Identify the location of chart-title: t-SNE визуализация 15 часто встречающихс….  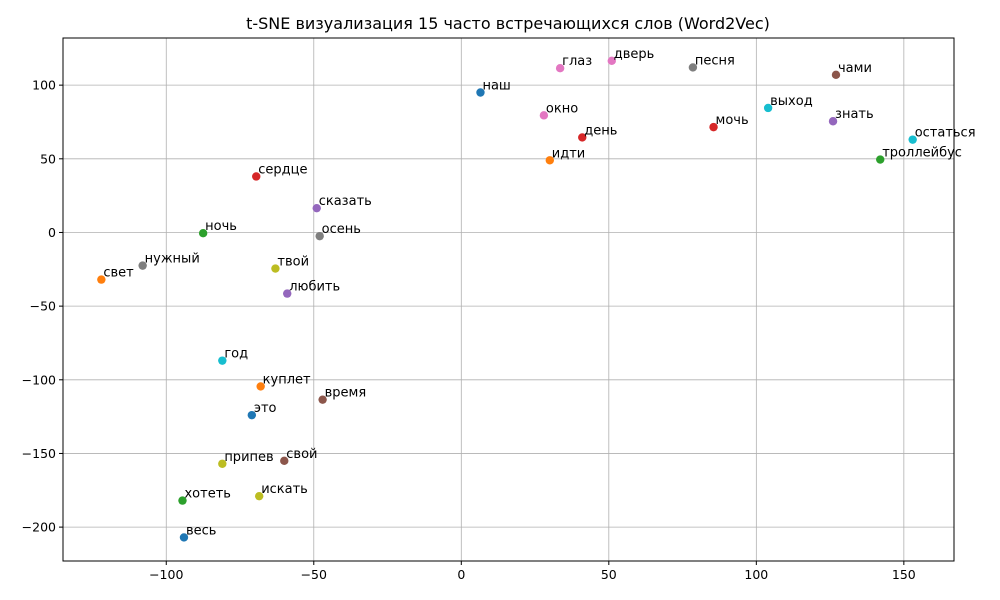
(508, 23).